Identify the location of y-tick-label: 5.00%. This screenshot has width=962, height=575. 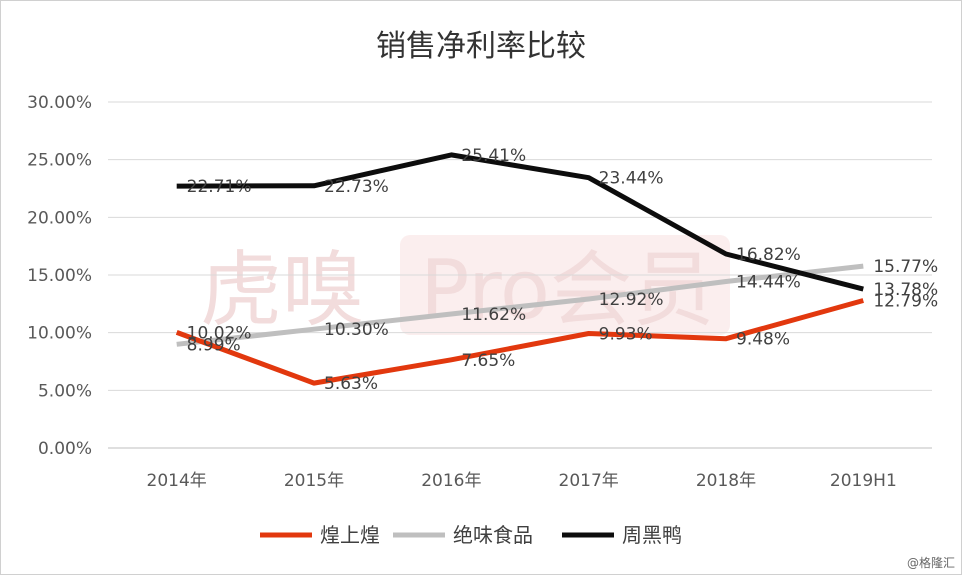
(65, 391).